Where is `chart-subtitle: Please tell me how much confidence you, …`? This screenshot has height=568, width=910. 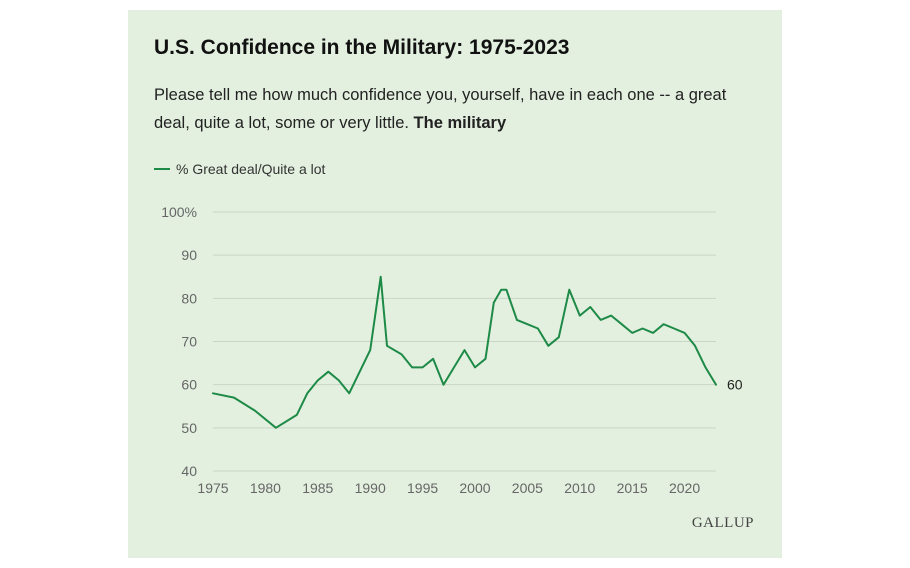
chart-subtitle: Please tell me how much confidence you, … is located at coordinates (459, 109).